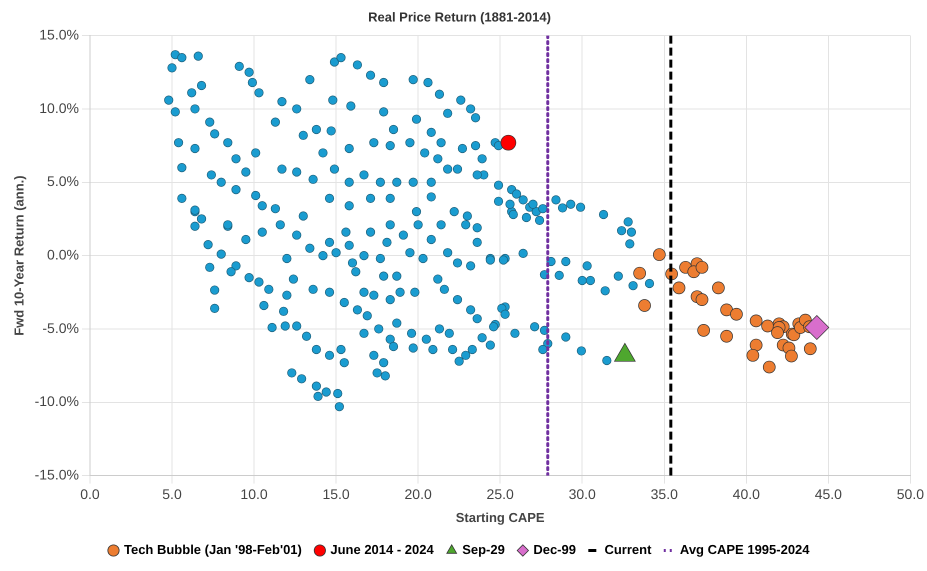 This screenshot has height=571, width=927. I want to click on x-tick-label: 35.0, so click(664, 494).